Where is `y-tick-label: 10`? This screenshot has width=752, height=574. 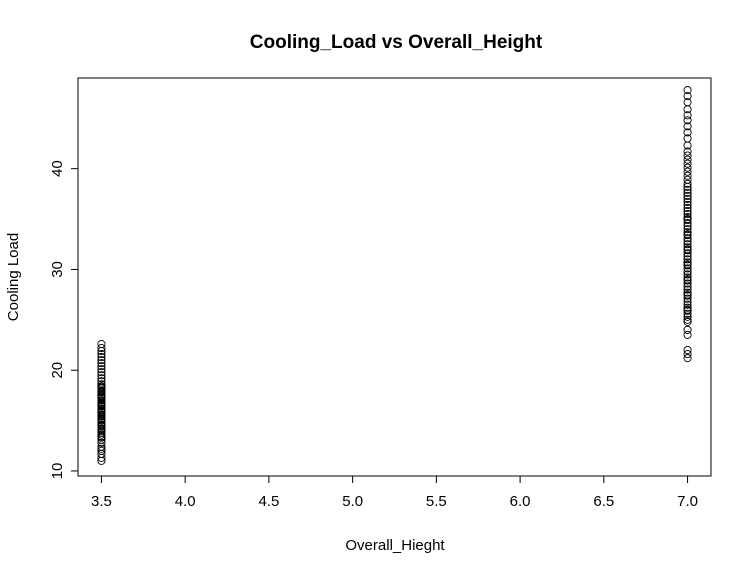
y-tick-label: 10 is located at coordinates (57, 471).